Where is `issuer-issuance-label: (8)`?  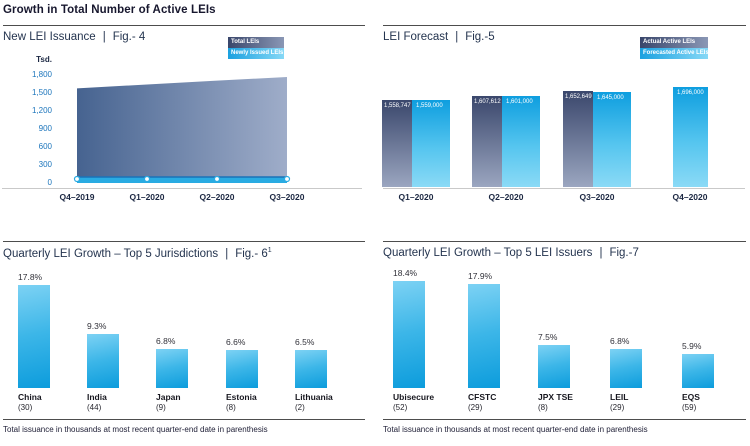 issuer-issuance-label: (8) is located at coordinates (543, 407).